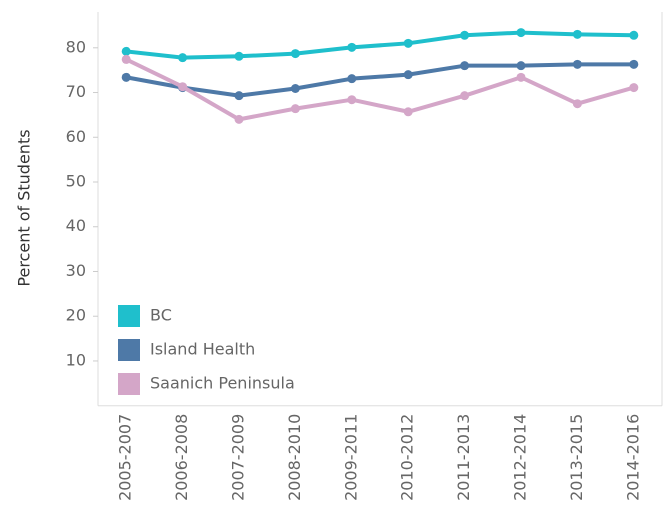 Image resolution: width=667 pixels, height=516 pixels. What do you see at coordinates (76, 136) in the screenshot?
I see `y-tick-label: 60` at bounding box center [76, 136].